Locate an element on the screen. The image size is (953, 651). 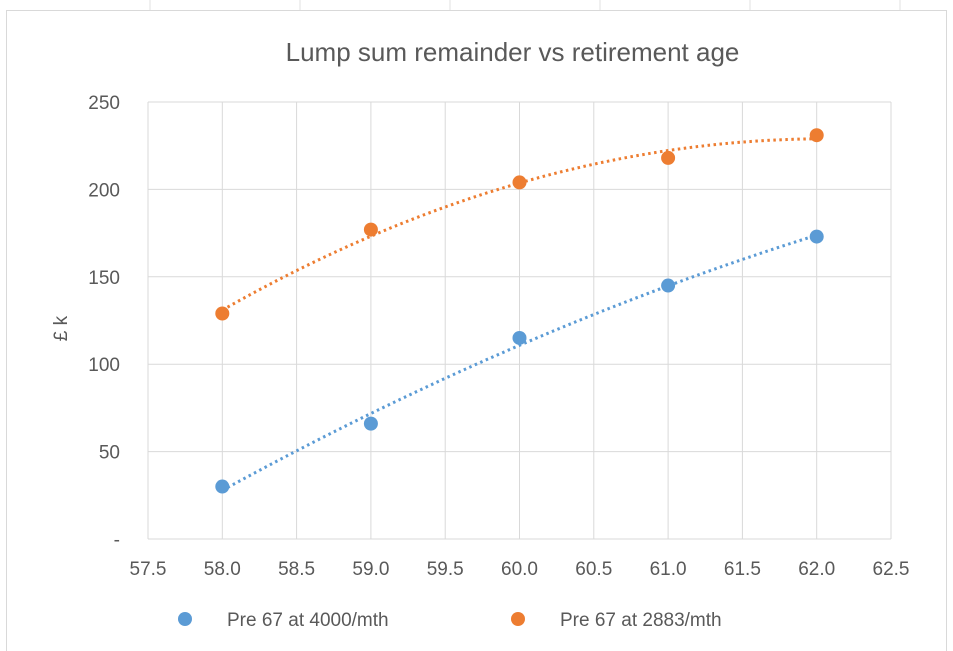
legend: Pre 67 at 4000/mth Pre 67 at 2883/mth is located at coordinates (450, 620).